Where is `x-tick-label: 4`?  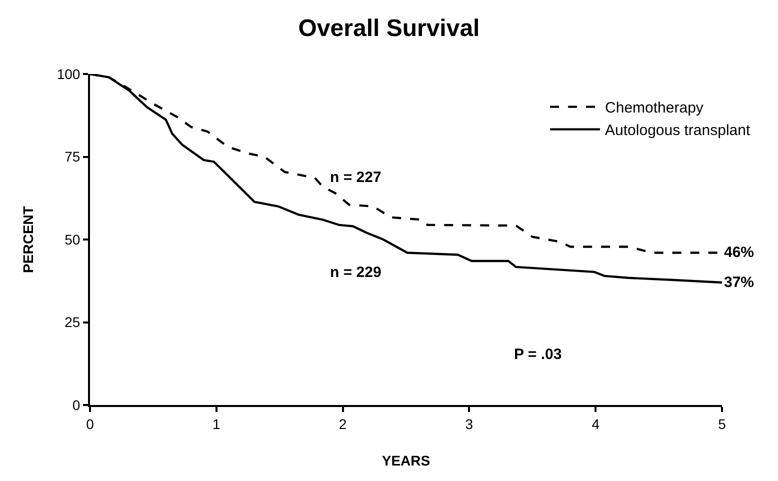
x-tick-label: 4 is located at coordinates (596, 424).